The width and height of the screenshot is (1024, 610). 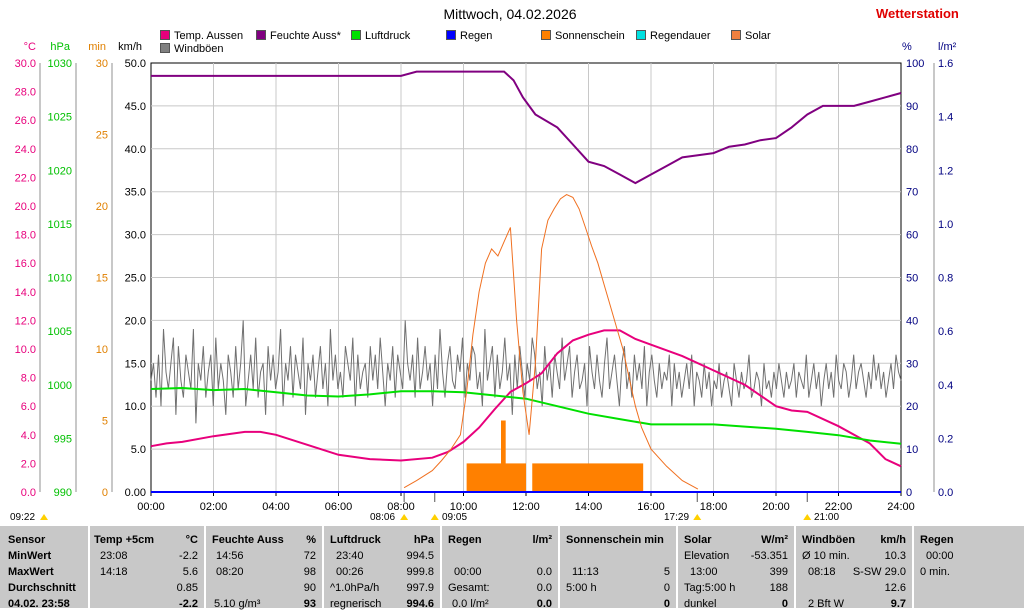 What do you see at coordinates (912, 450) in the screenshot?
I see `humidity-axis-tick-label: 10` at bounding box center [912, 450].